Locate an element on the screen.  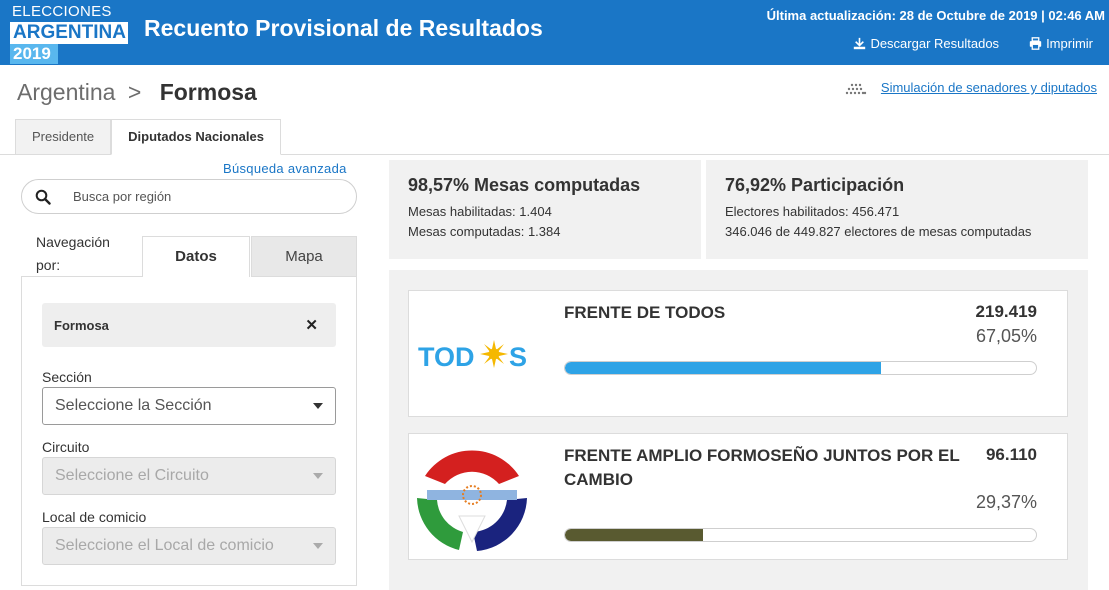
circuito-select-value: Seleccione el Circuito is located at coordinates (132, 475).